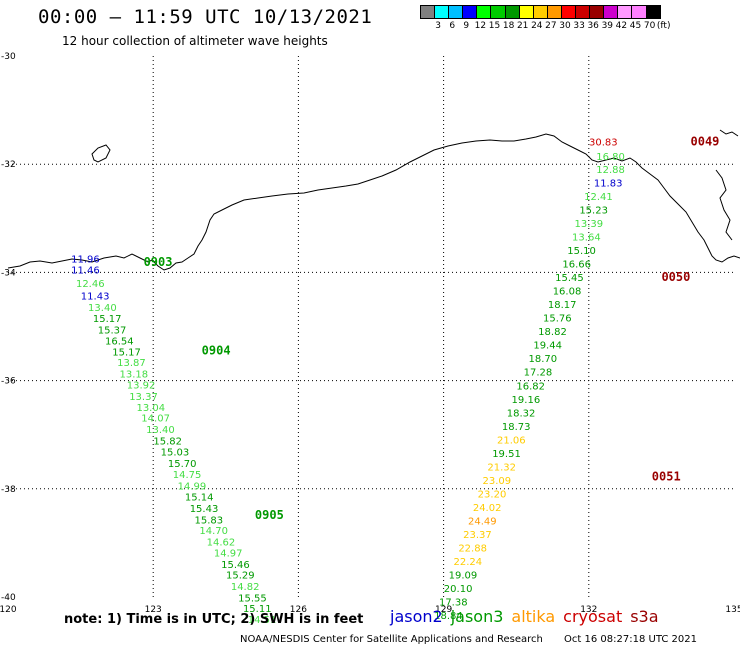 This screenshot has height=650, width=740. I want to click on legend-label: 27, so click(551, 26).